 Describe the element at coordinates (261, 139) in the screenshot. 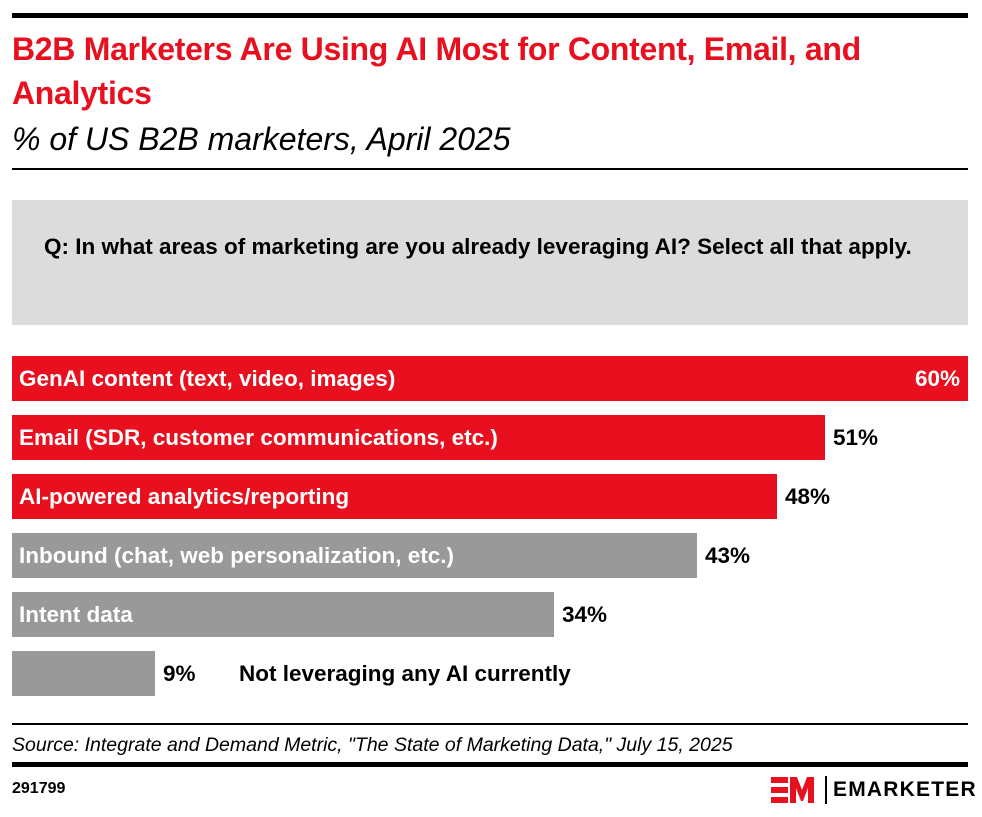

I see `chart-subtitle: % of US B2B marketers, April 2025` at that location.